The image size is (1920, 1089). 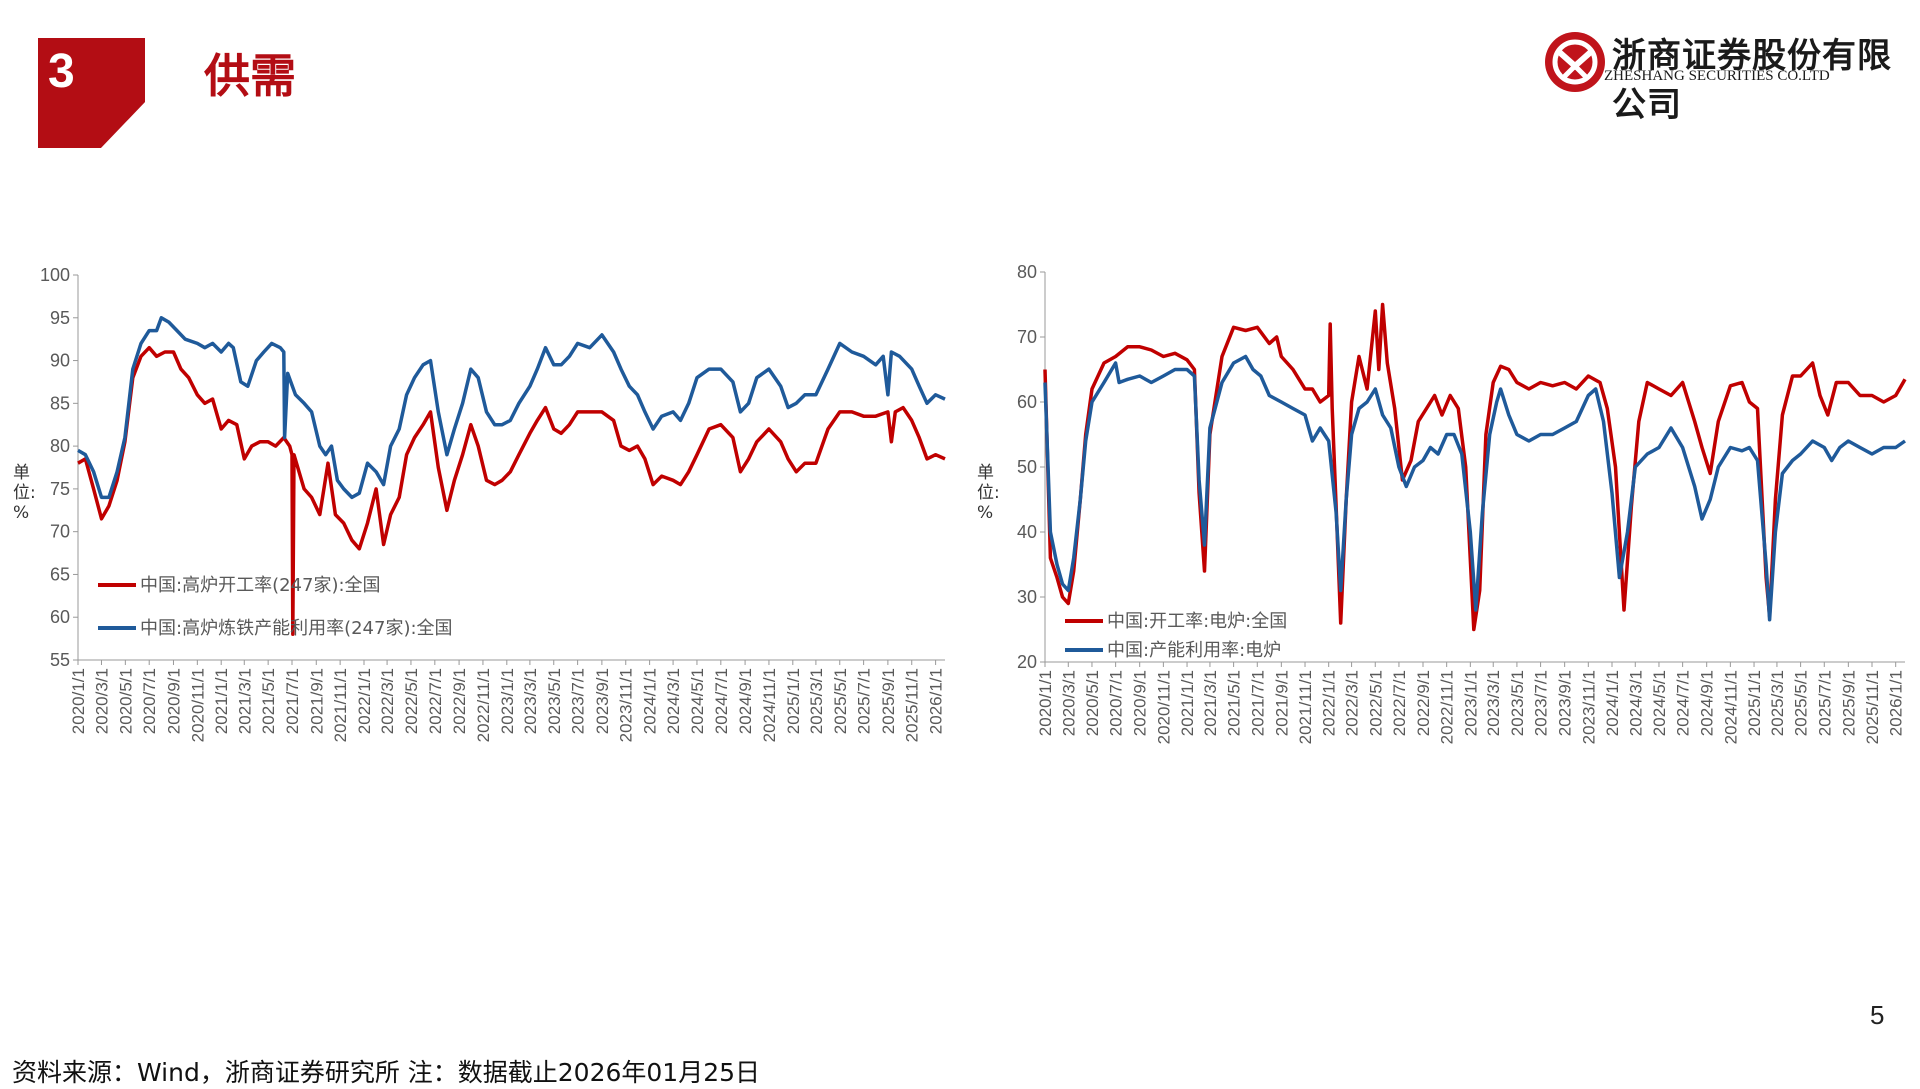 What do you see at coordinates (60, 318) in the screenshot?
I see `y-tick-label: 95` at bounding box center [60, 318].